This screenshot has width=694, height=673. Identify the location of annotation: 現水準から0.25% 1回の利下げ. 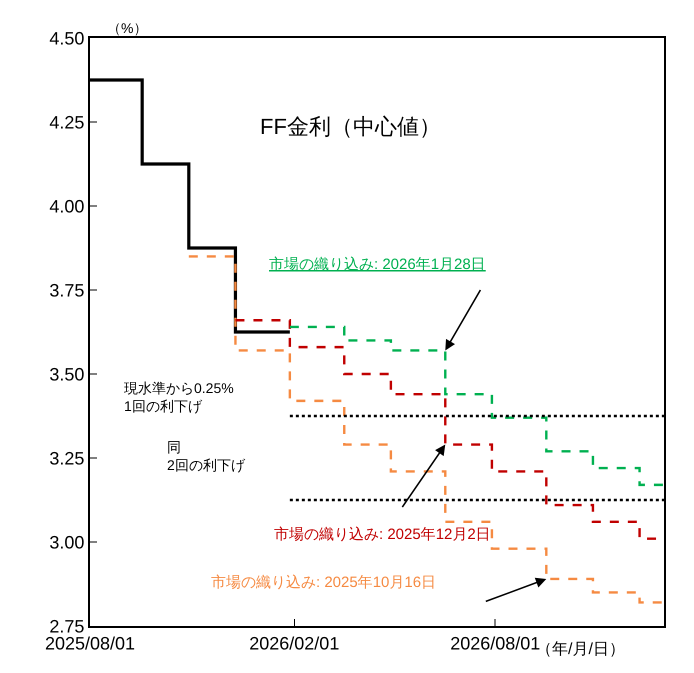
(179, 397).